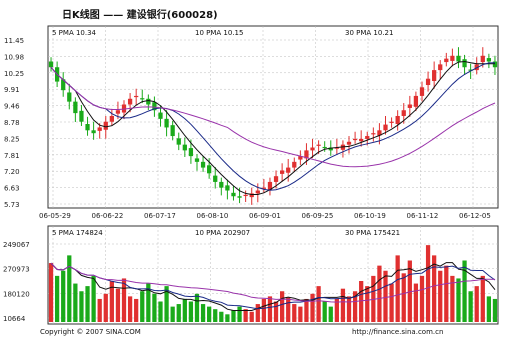  I want to click on date-tick-label: 06-09-01, so click(265, 216).